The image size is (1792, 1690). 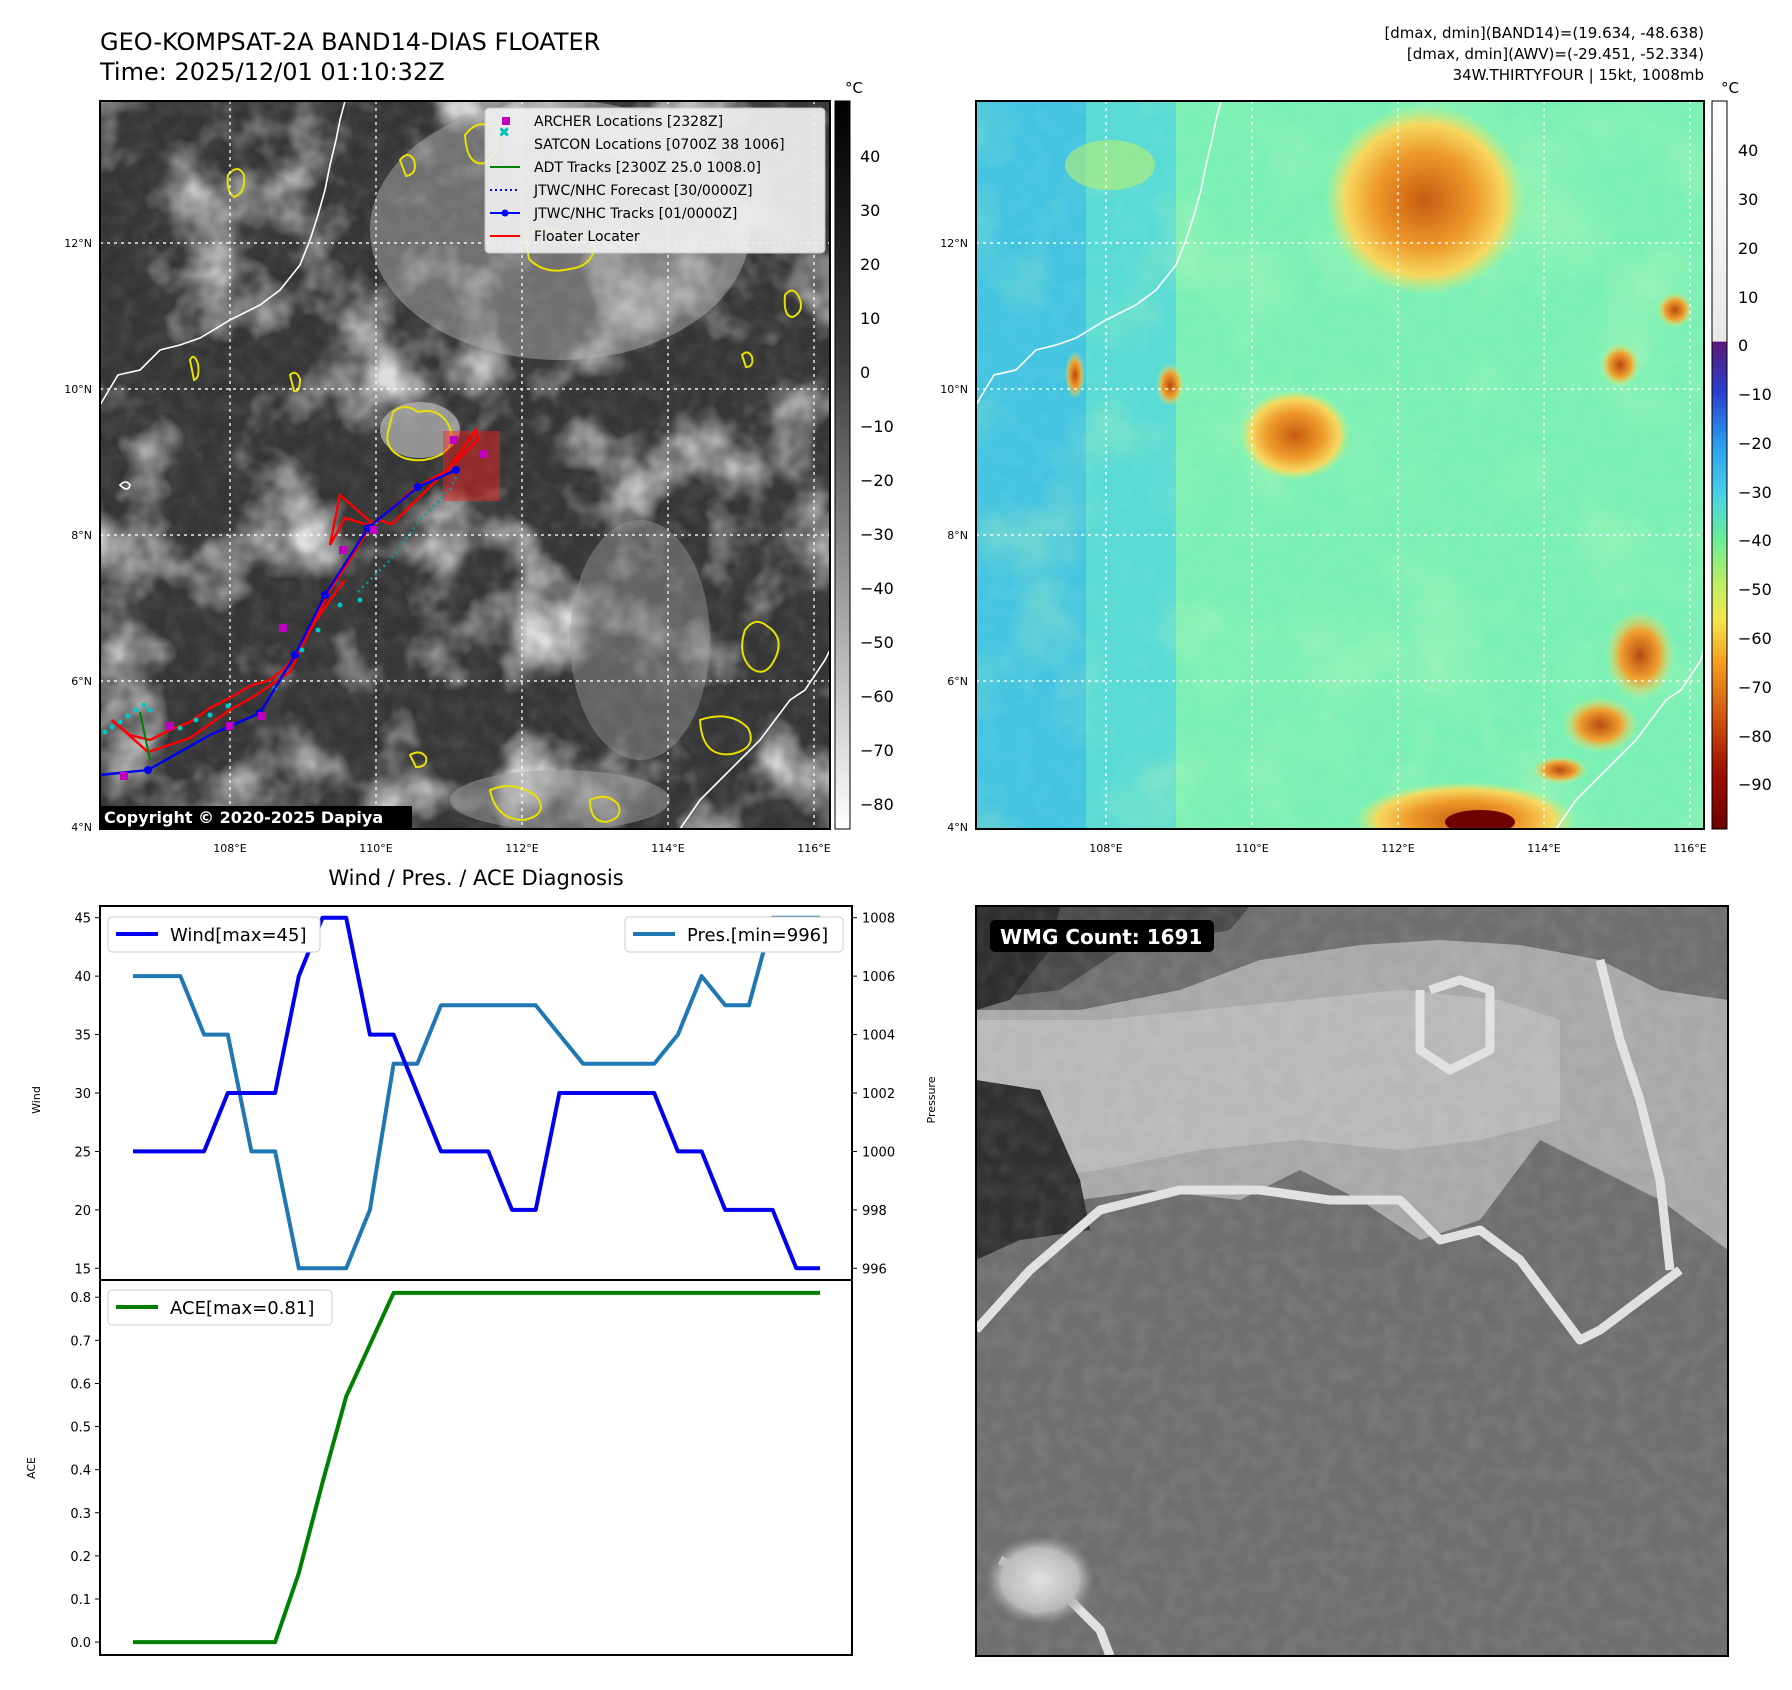 I want to click on ir-lon-116: 116°E, so click(x=813, y=848).